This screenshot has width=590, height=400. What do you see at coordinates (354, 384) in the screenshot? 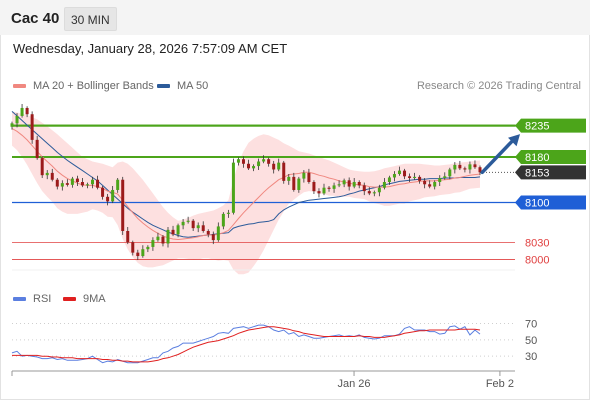
I see `x-tick-label: Jan 26` at bounding box center [354, 384].